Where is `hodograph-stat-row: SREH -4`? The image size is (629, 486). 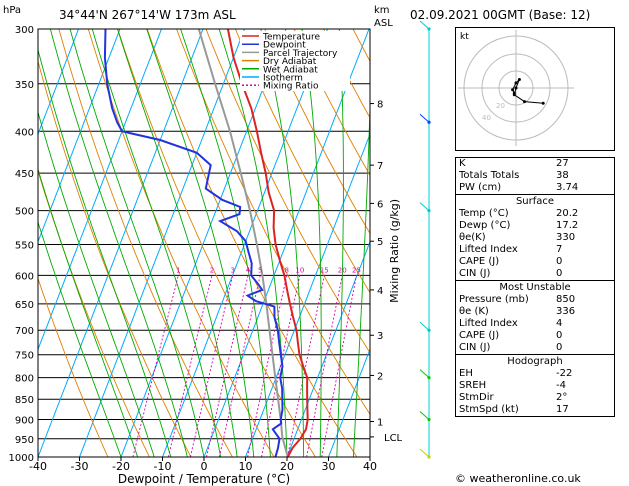
hodograph-stat-row: SREH -4 is located at coordinates (535, 386).